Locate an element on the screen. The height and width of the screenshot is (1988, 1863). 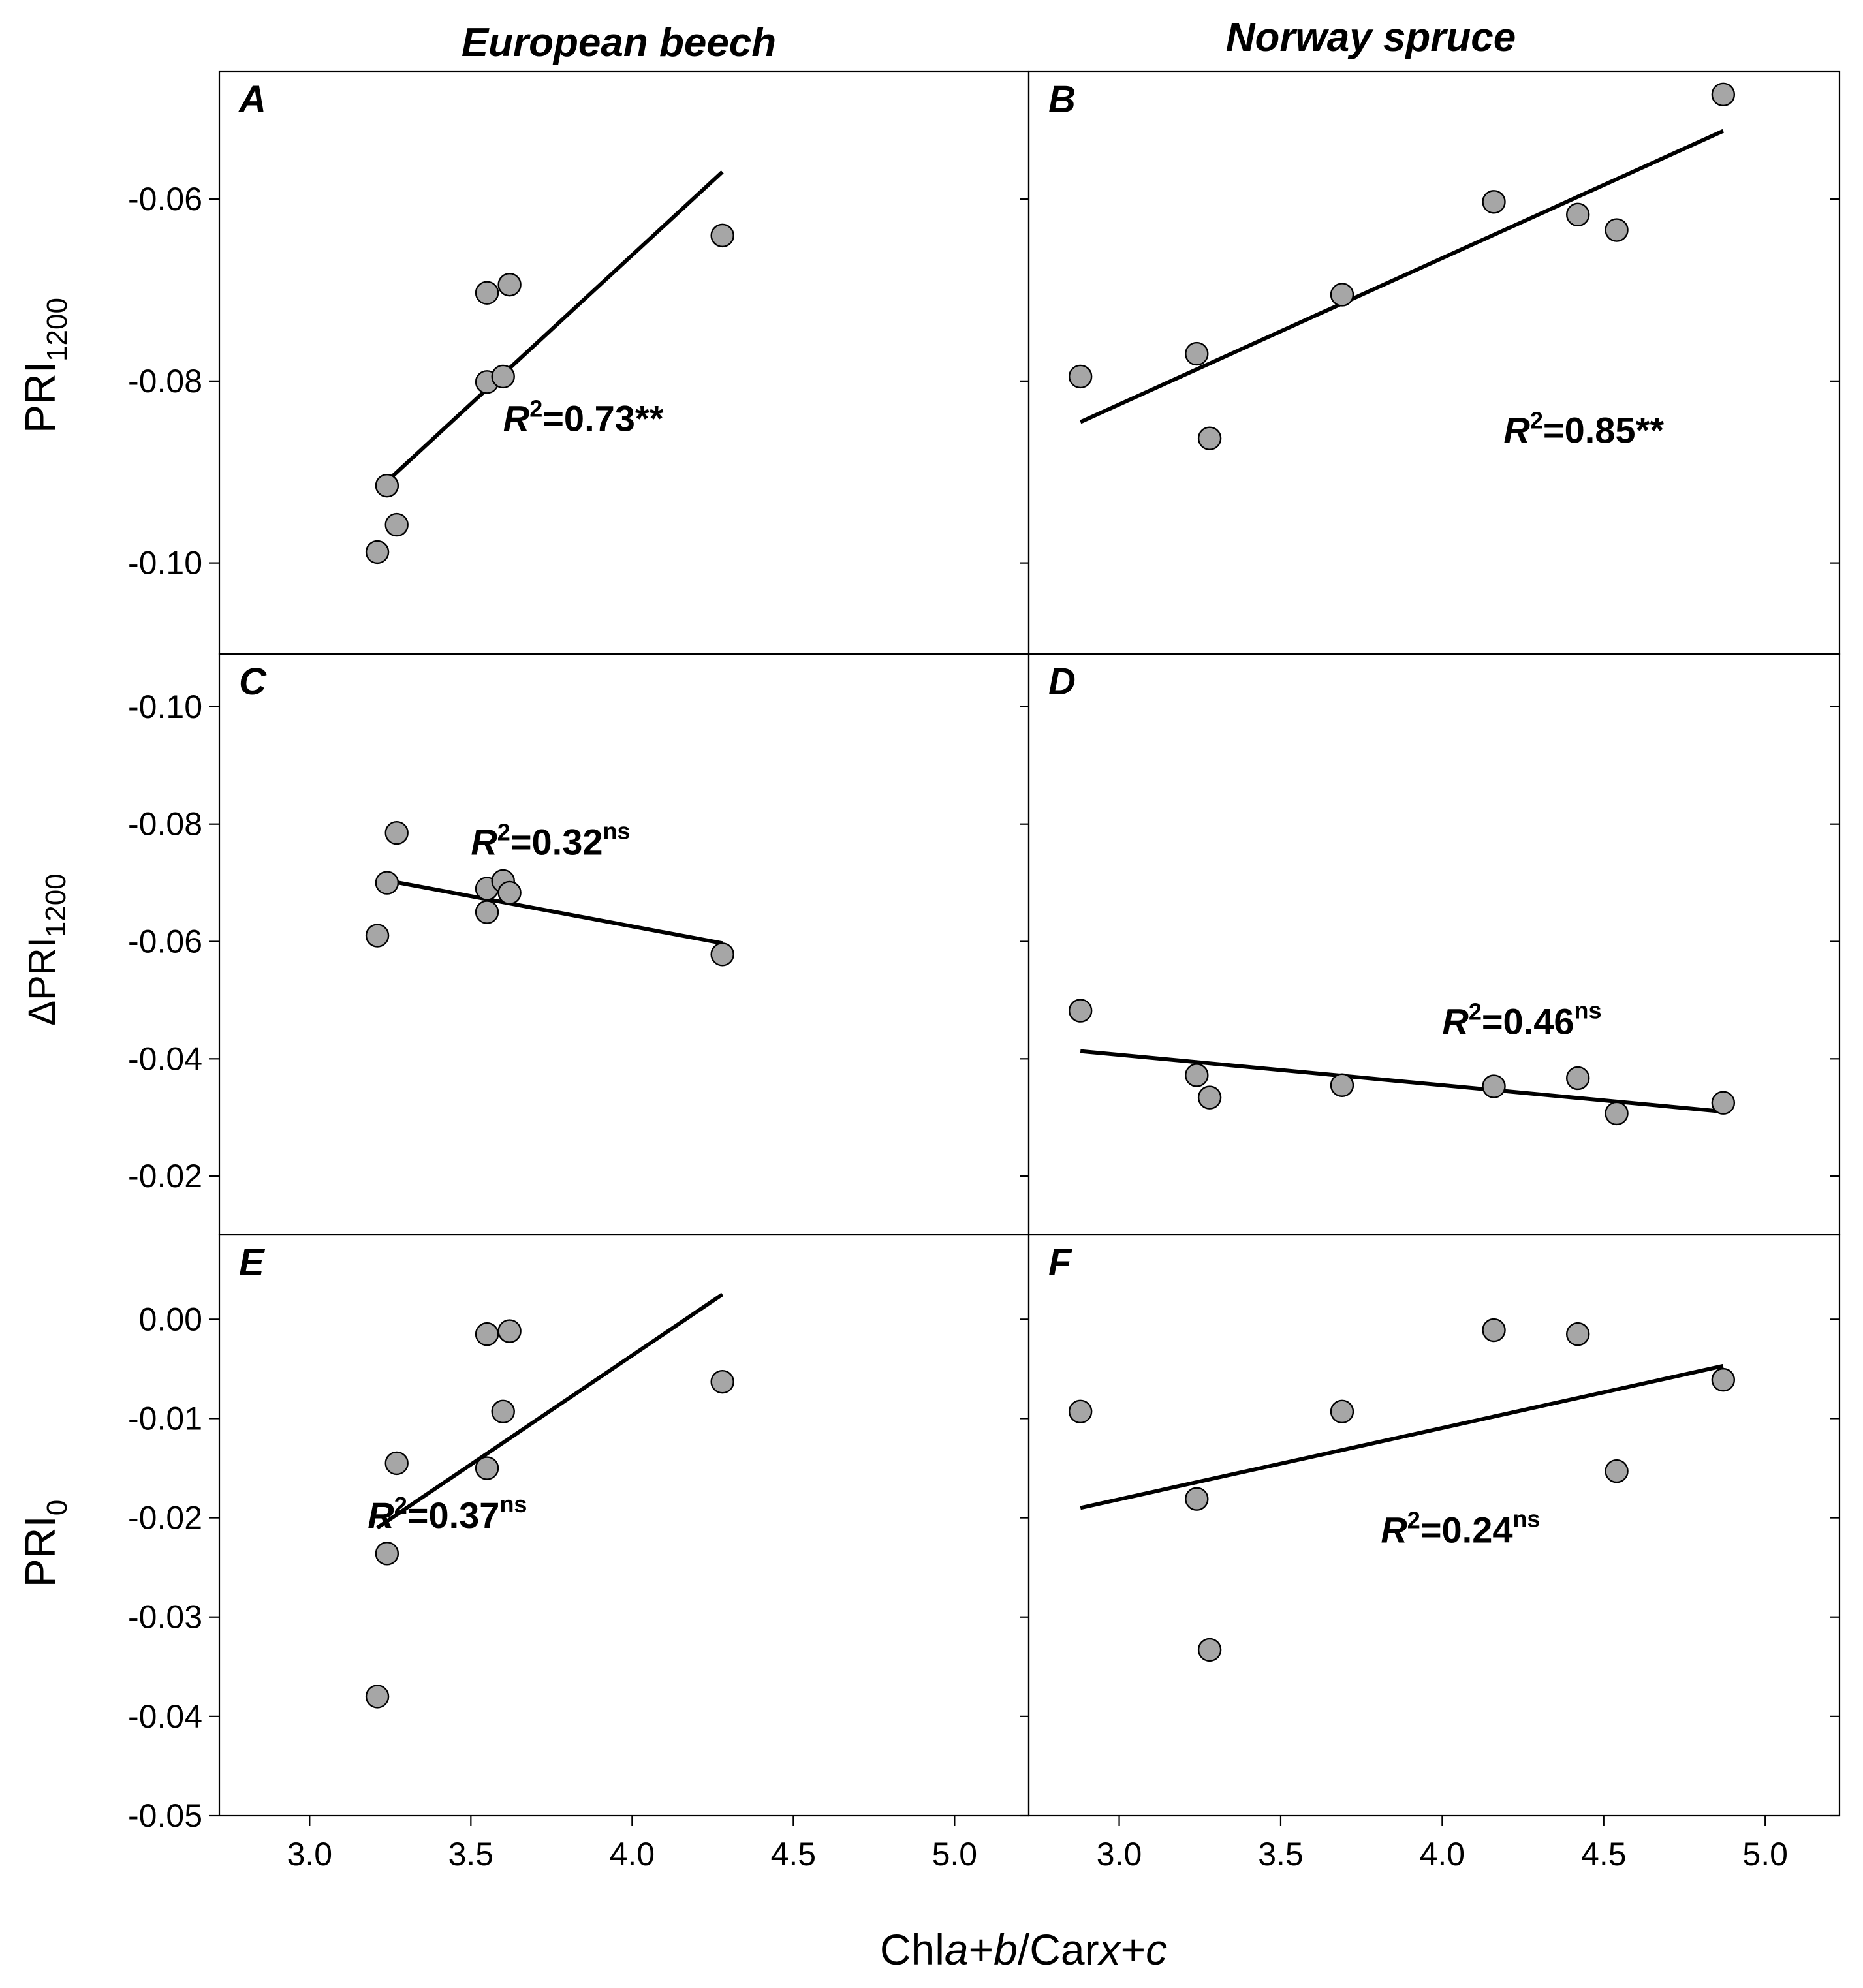
panel-frame-B is located at coordinates (1434, 362).